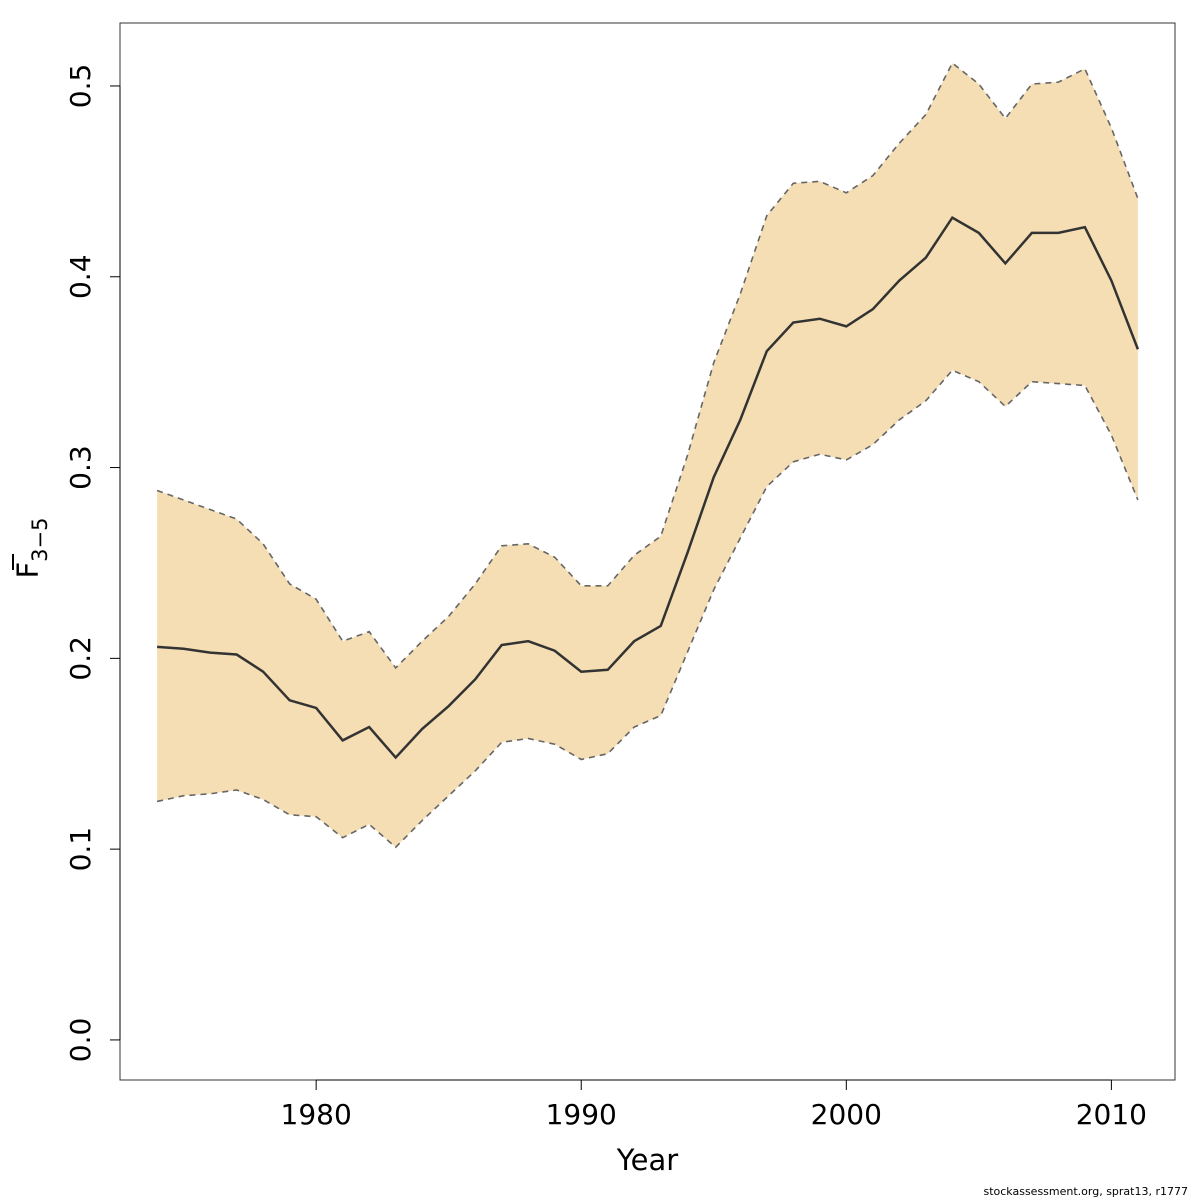 The width and height of the screenshot is (1200, 1200). What do you see at coordinates (80, 86) in the screenshot?
I see `y-tick-label: 0.5` at bounding box center [80, 86].